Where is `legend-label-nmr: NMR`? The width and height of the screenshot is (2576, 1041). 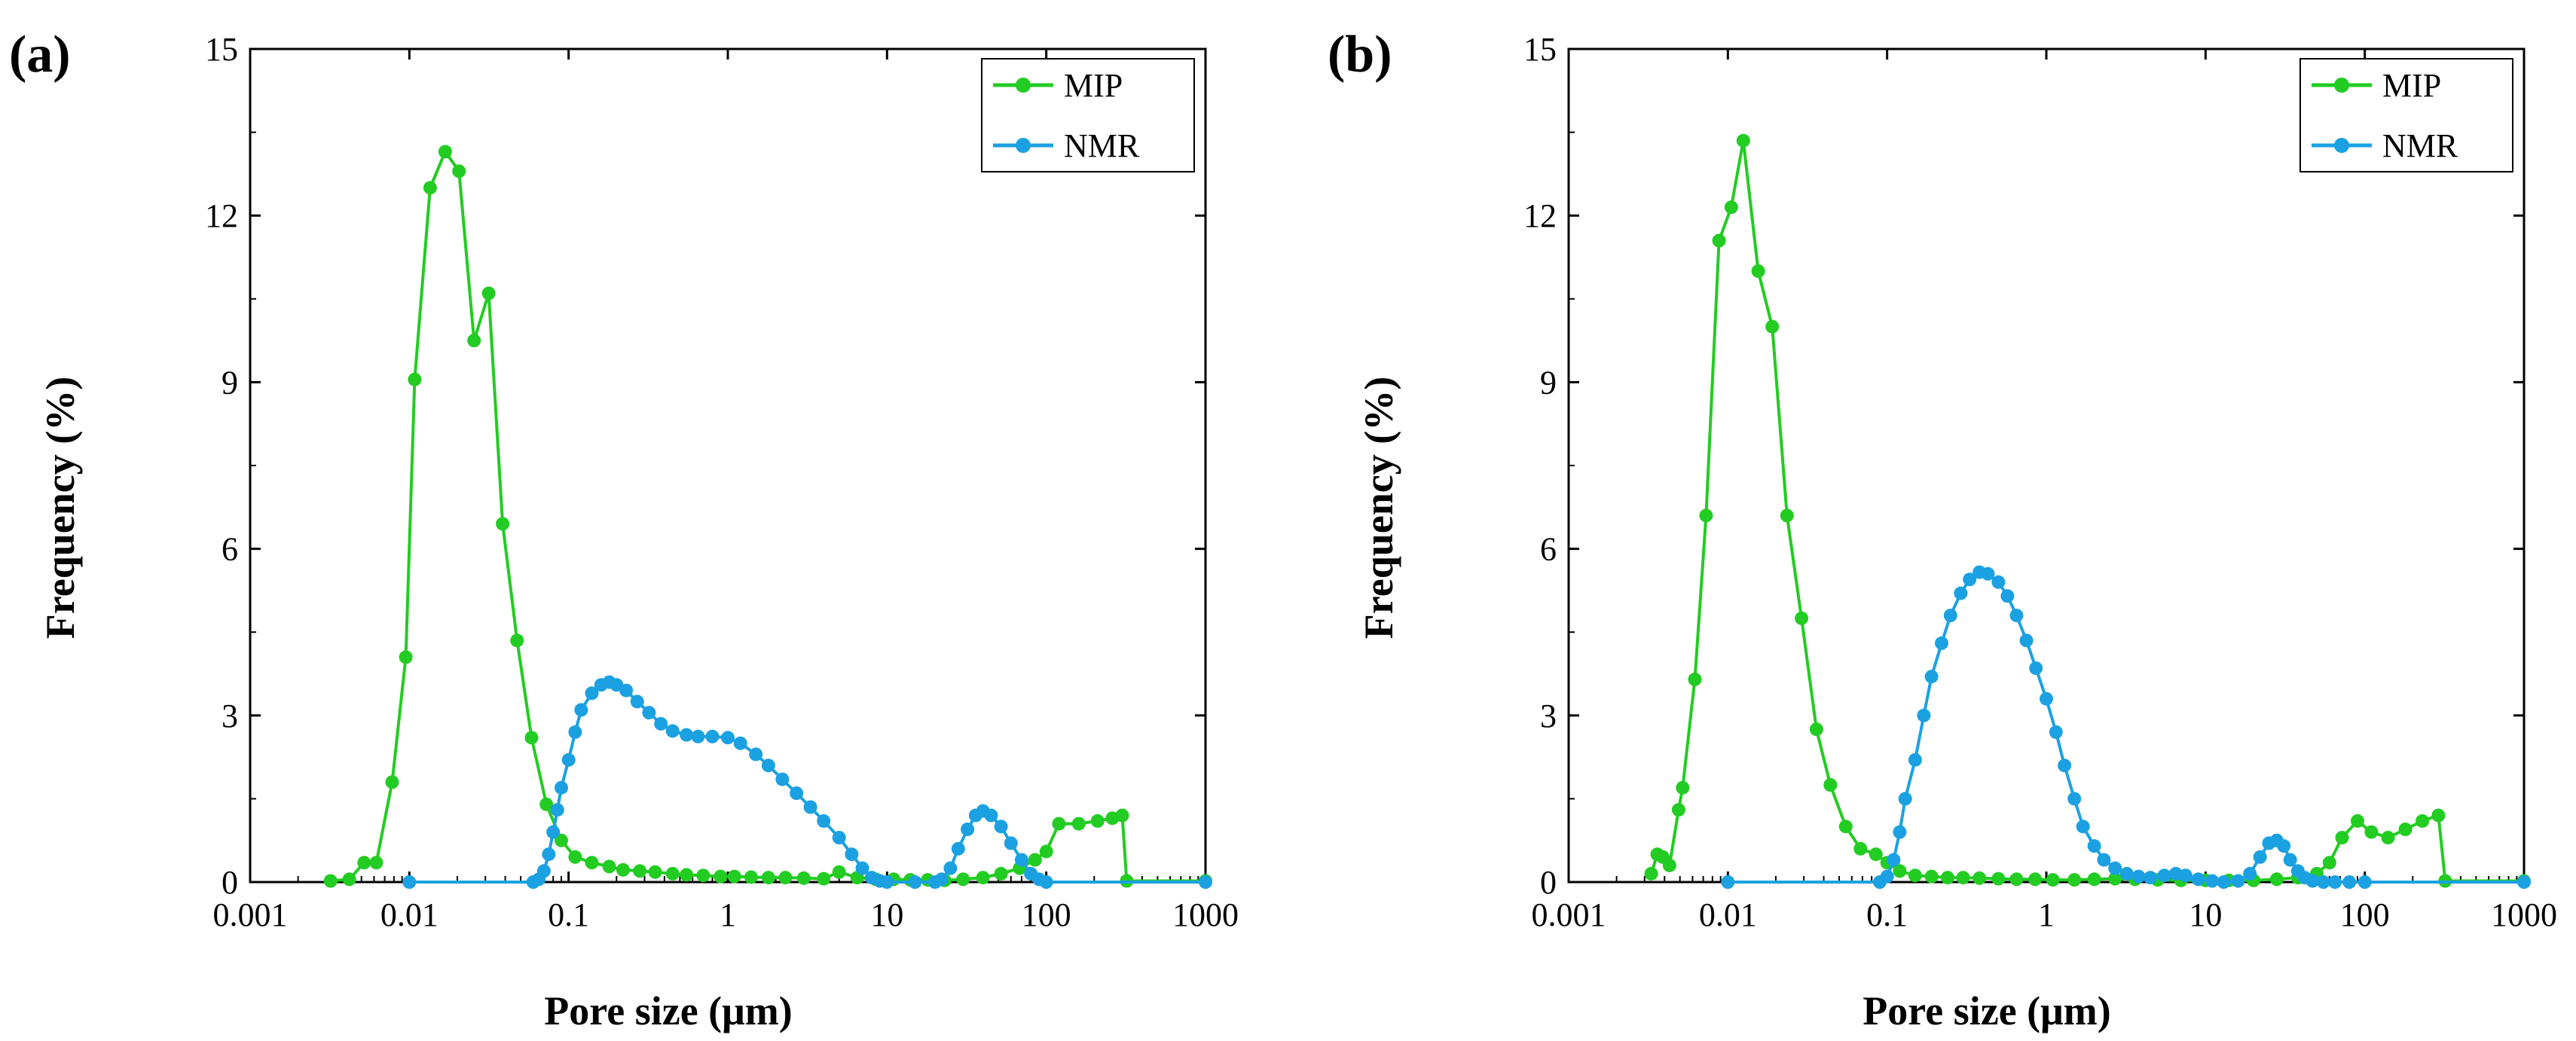
legend-label-nmr: NMR is located at coordinates (2420, 145).